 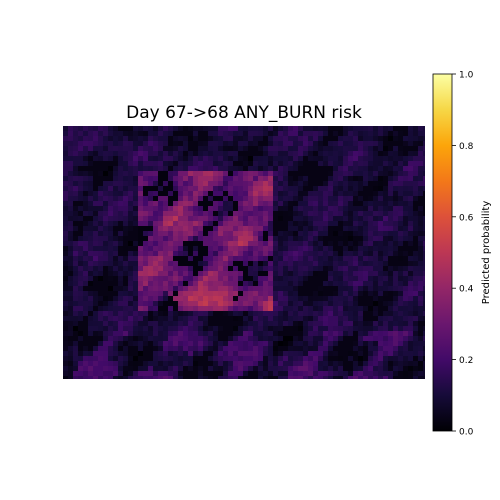 What do you see at coordinates (244, 113) in the screenshot?
I see `chart-title: Day 67->68 ANY_BURN risk` at bounding box center [244, 113].